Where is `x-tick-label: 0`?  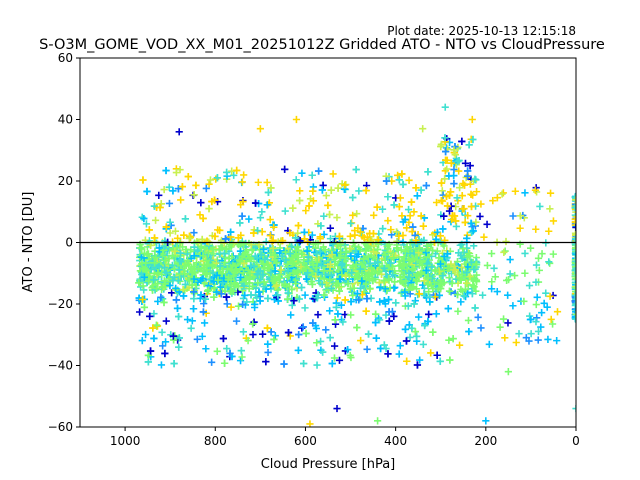
x-tick-label: 0 is located at coordinates (576, 441).